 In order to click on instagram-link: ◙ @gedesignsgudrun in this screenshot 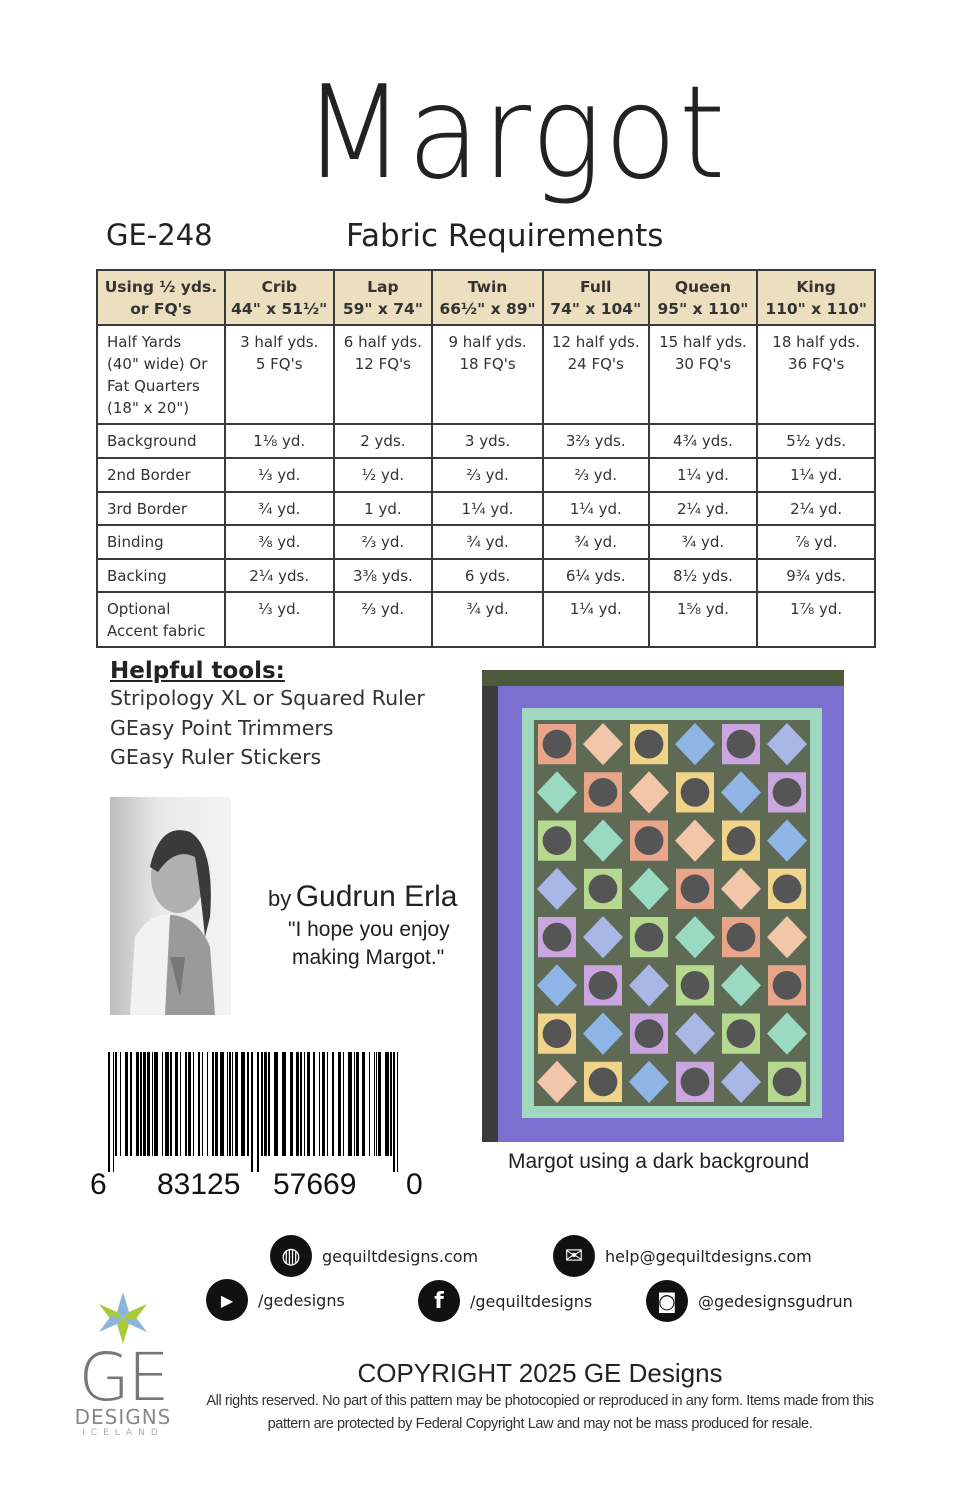, I will do `click(749, 1301)`.